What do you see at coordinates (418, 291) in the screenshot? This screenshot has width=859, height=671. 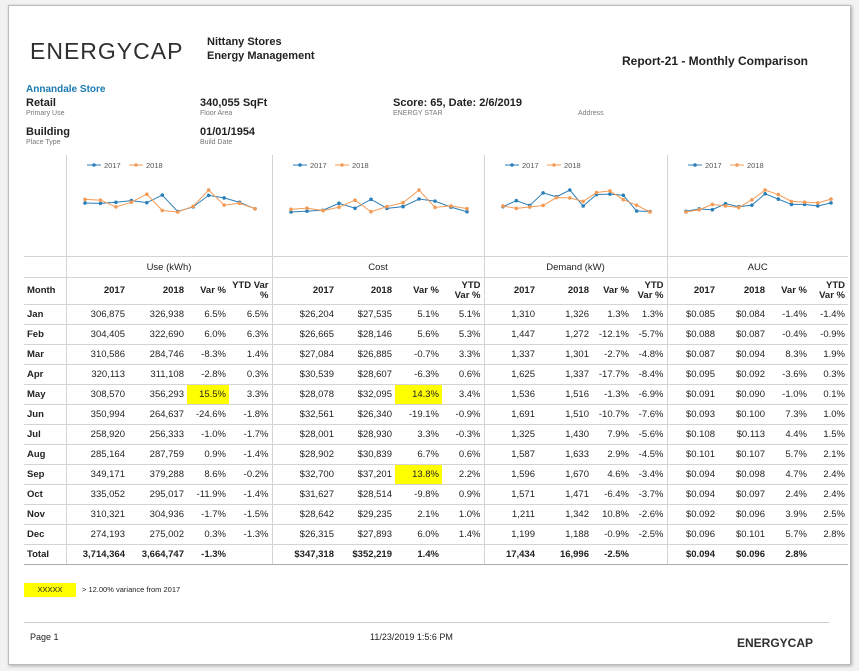 I see `column-head: Var %` at bounding box center [418, 291].